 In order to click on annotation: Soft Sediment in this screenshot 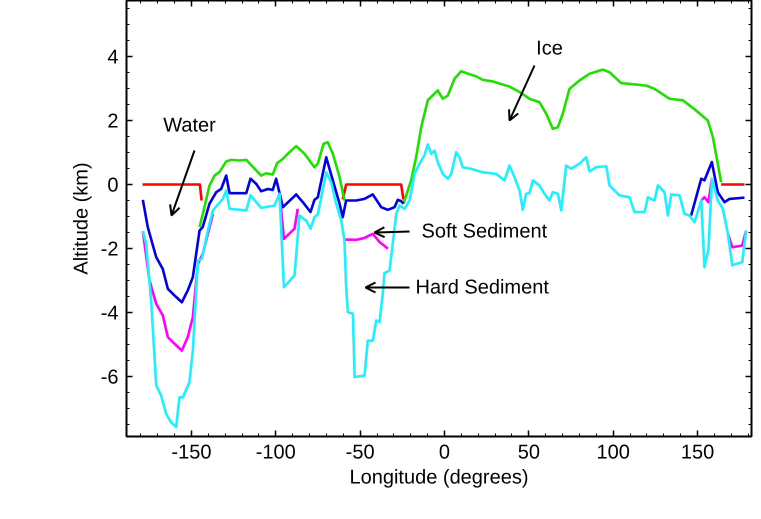, I will do `click(485, 231)`.